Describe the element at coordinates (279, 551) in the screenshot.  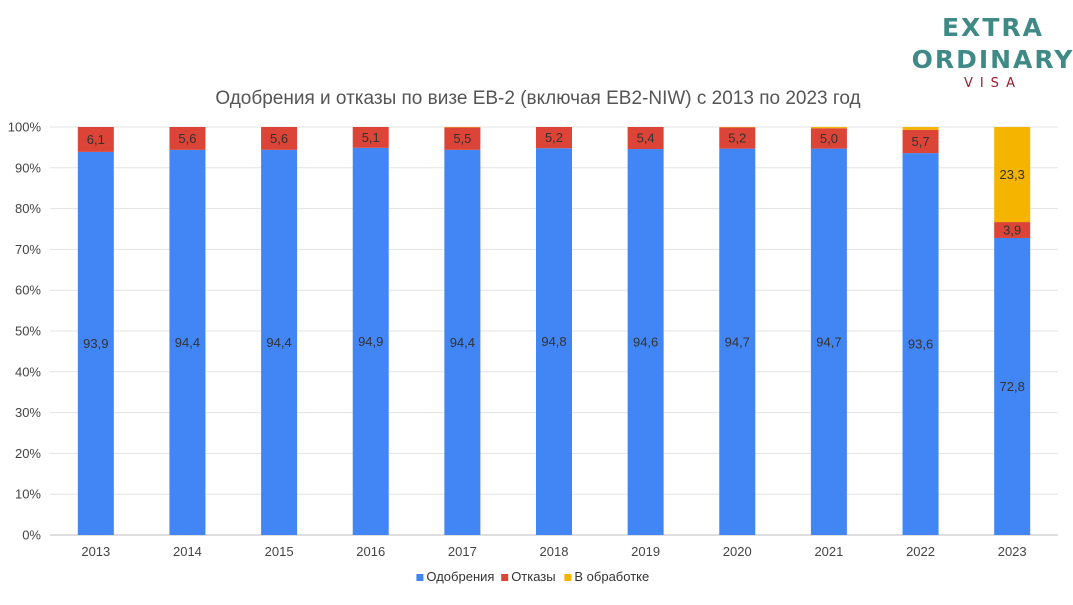
I see `x-tick-label: 2015` at that location.